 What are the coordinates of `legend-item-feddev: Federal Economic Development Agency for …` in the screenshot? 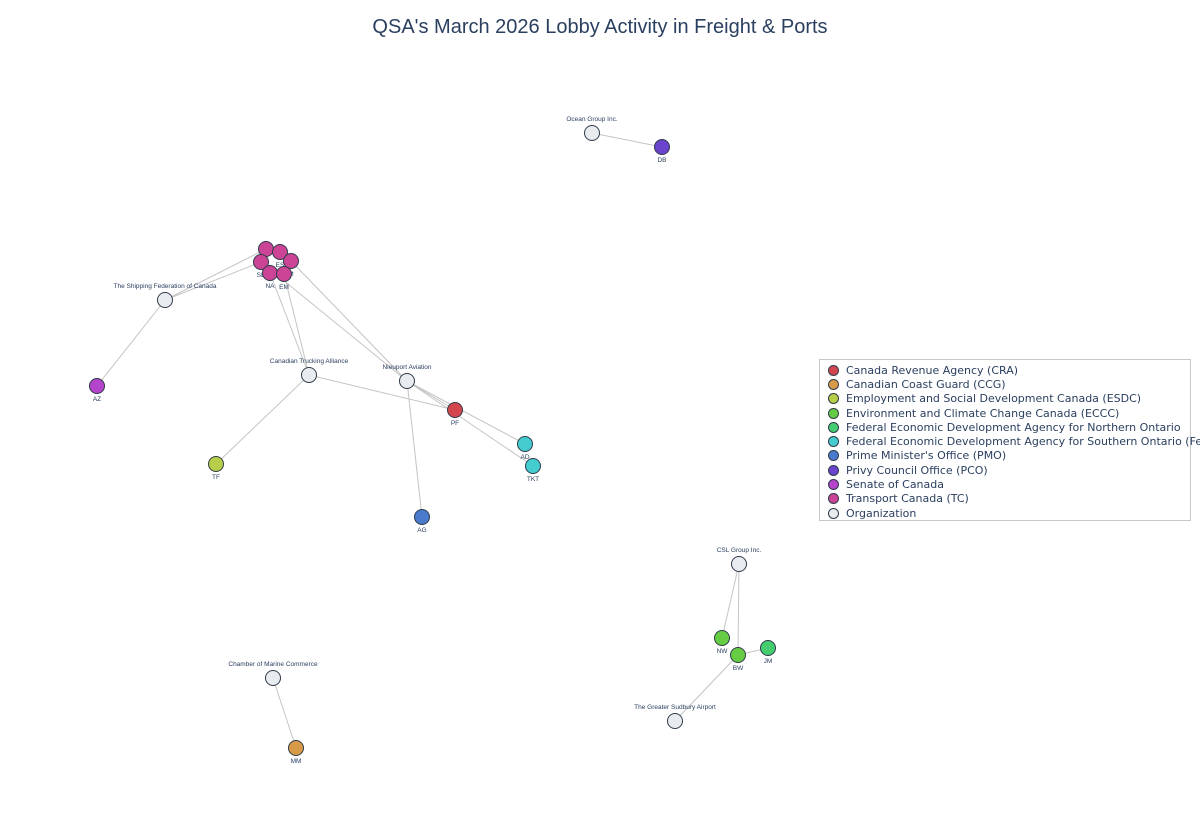 It's located at (1014, 441).